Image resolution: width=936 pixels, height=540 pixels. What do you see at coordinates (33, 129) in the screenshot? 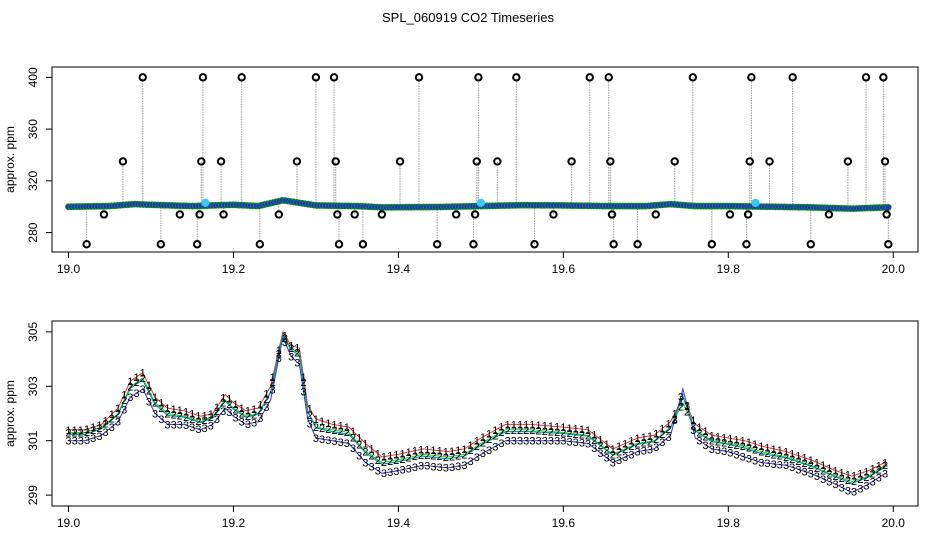
I see `top-y-tick-label: 360` at bounding box center [33, 129].